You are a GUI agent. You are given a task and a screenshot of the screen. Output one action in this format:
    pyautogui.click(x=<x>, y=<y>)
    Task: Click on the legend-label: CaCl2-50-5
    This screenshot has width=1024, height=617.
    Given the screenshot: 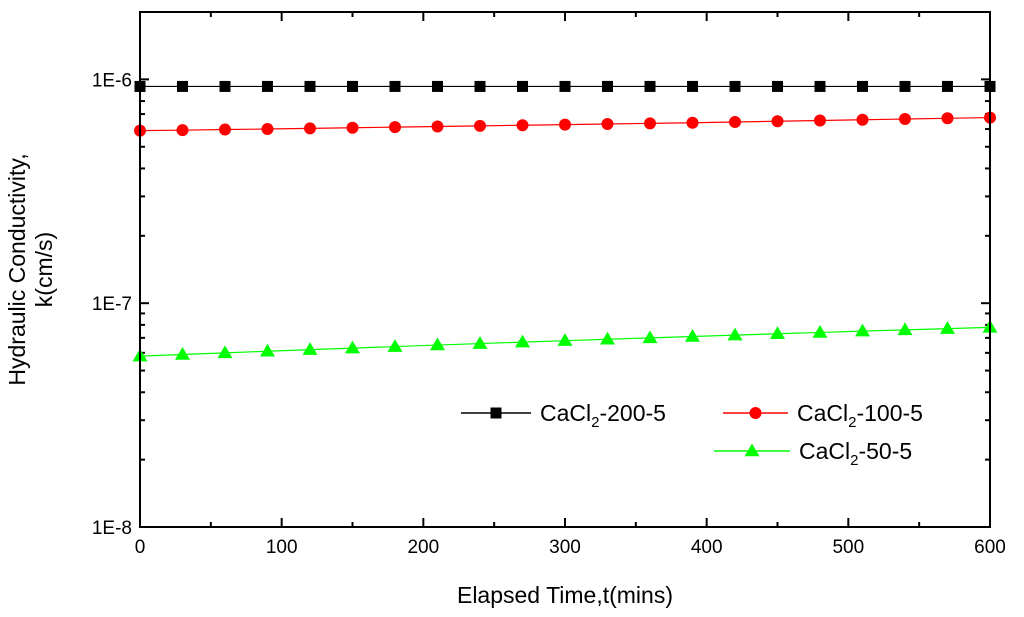 What is the action you would take?
    pyautogui.click(x=855, y=453)
    